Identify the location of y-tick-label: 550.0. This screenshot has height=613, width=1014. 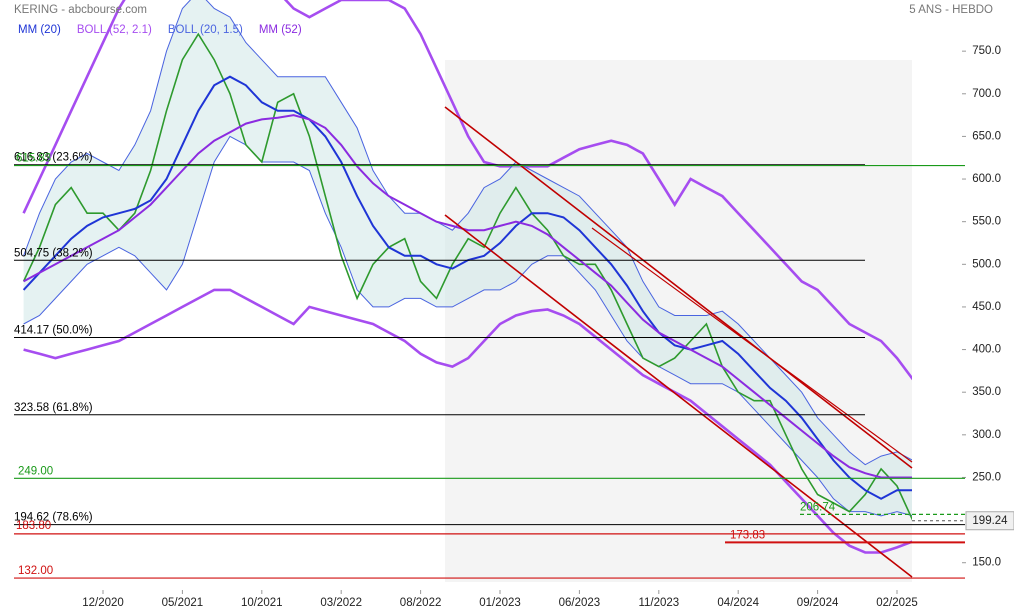
(986, 222).